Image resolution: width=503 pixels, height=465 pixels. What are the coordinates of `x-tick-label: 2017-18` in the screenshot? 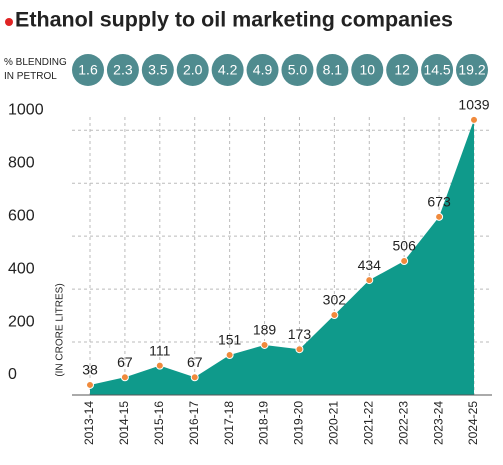 It's located at (229, 423).